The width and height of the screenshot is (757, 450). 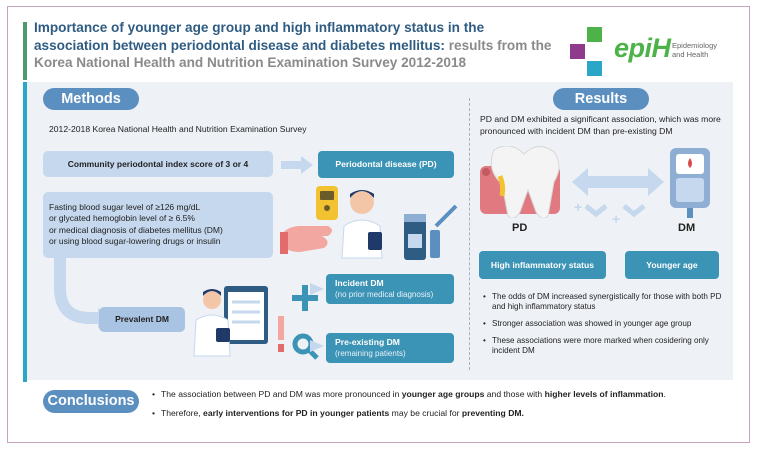 I want to click on logo-tagline-1: Epidemiology, so click(x=695, y=45).